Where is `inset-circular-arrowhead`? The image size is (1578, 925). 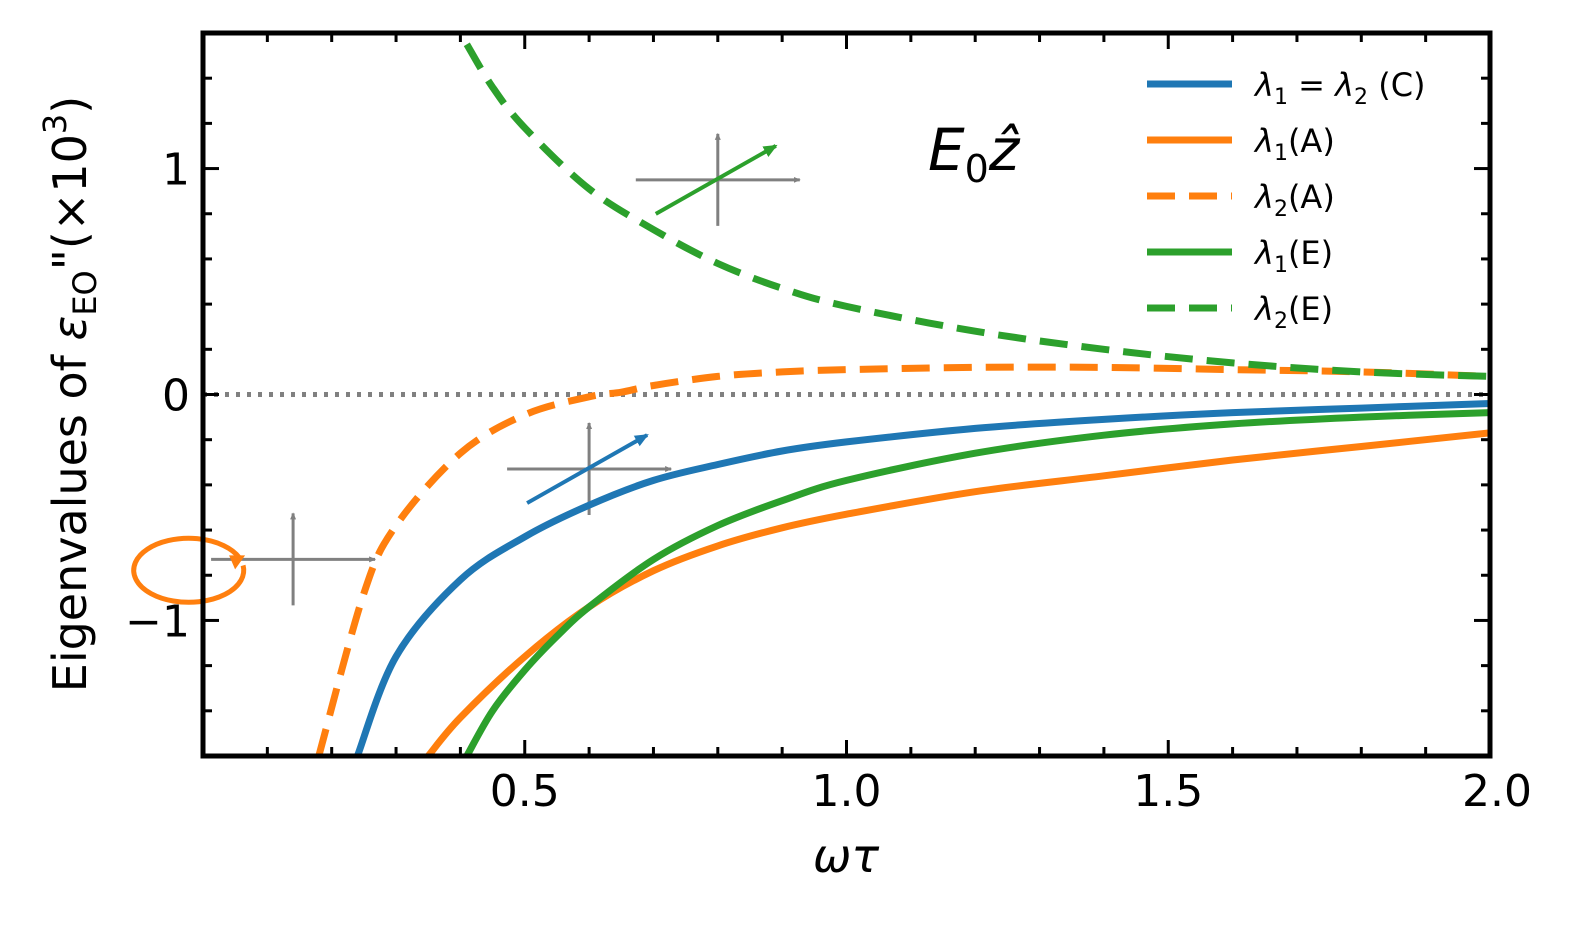 inset-circular-arrowhead is located at coordinates (237, 562).